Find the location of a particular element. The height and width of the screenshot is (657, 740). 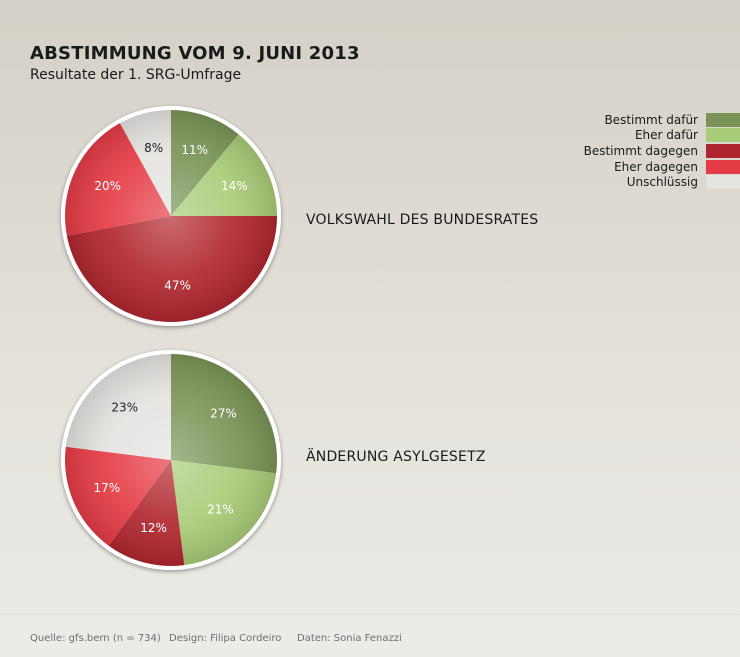

legend-label: Unschlüssig is located at coordinates (662, 182).